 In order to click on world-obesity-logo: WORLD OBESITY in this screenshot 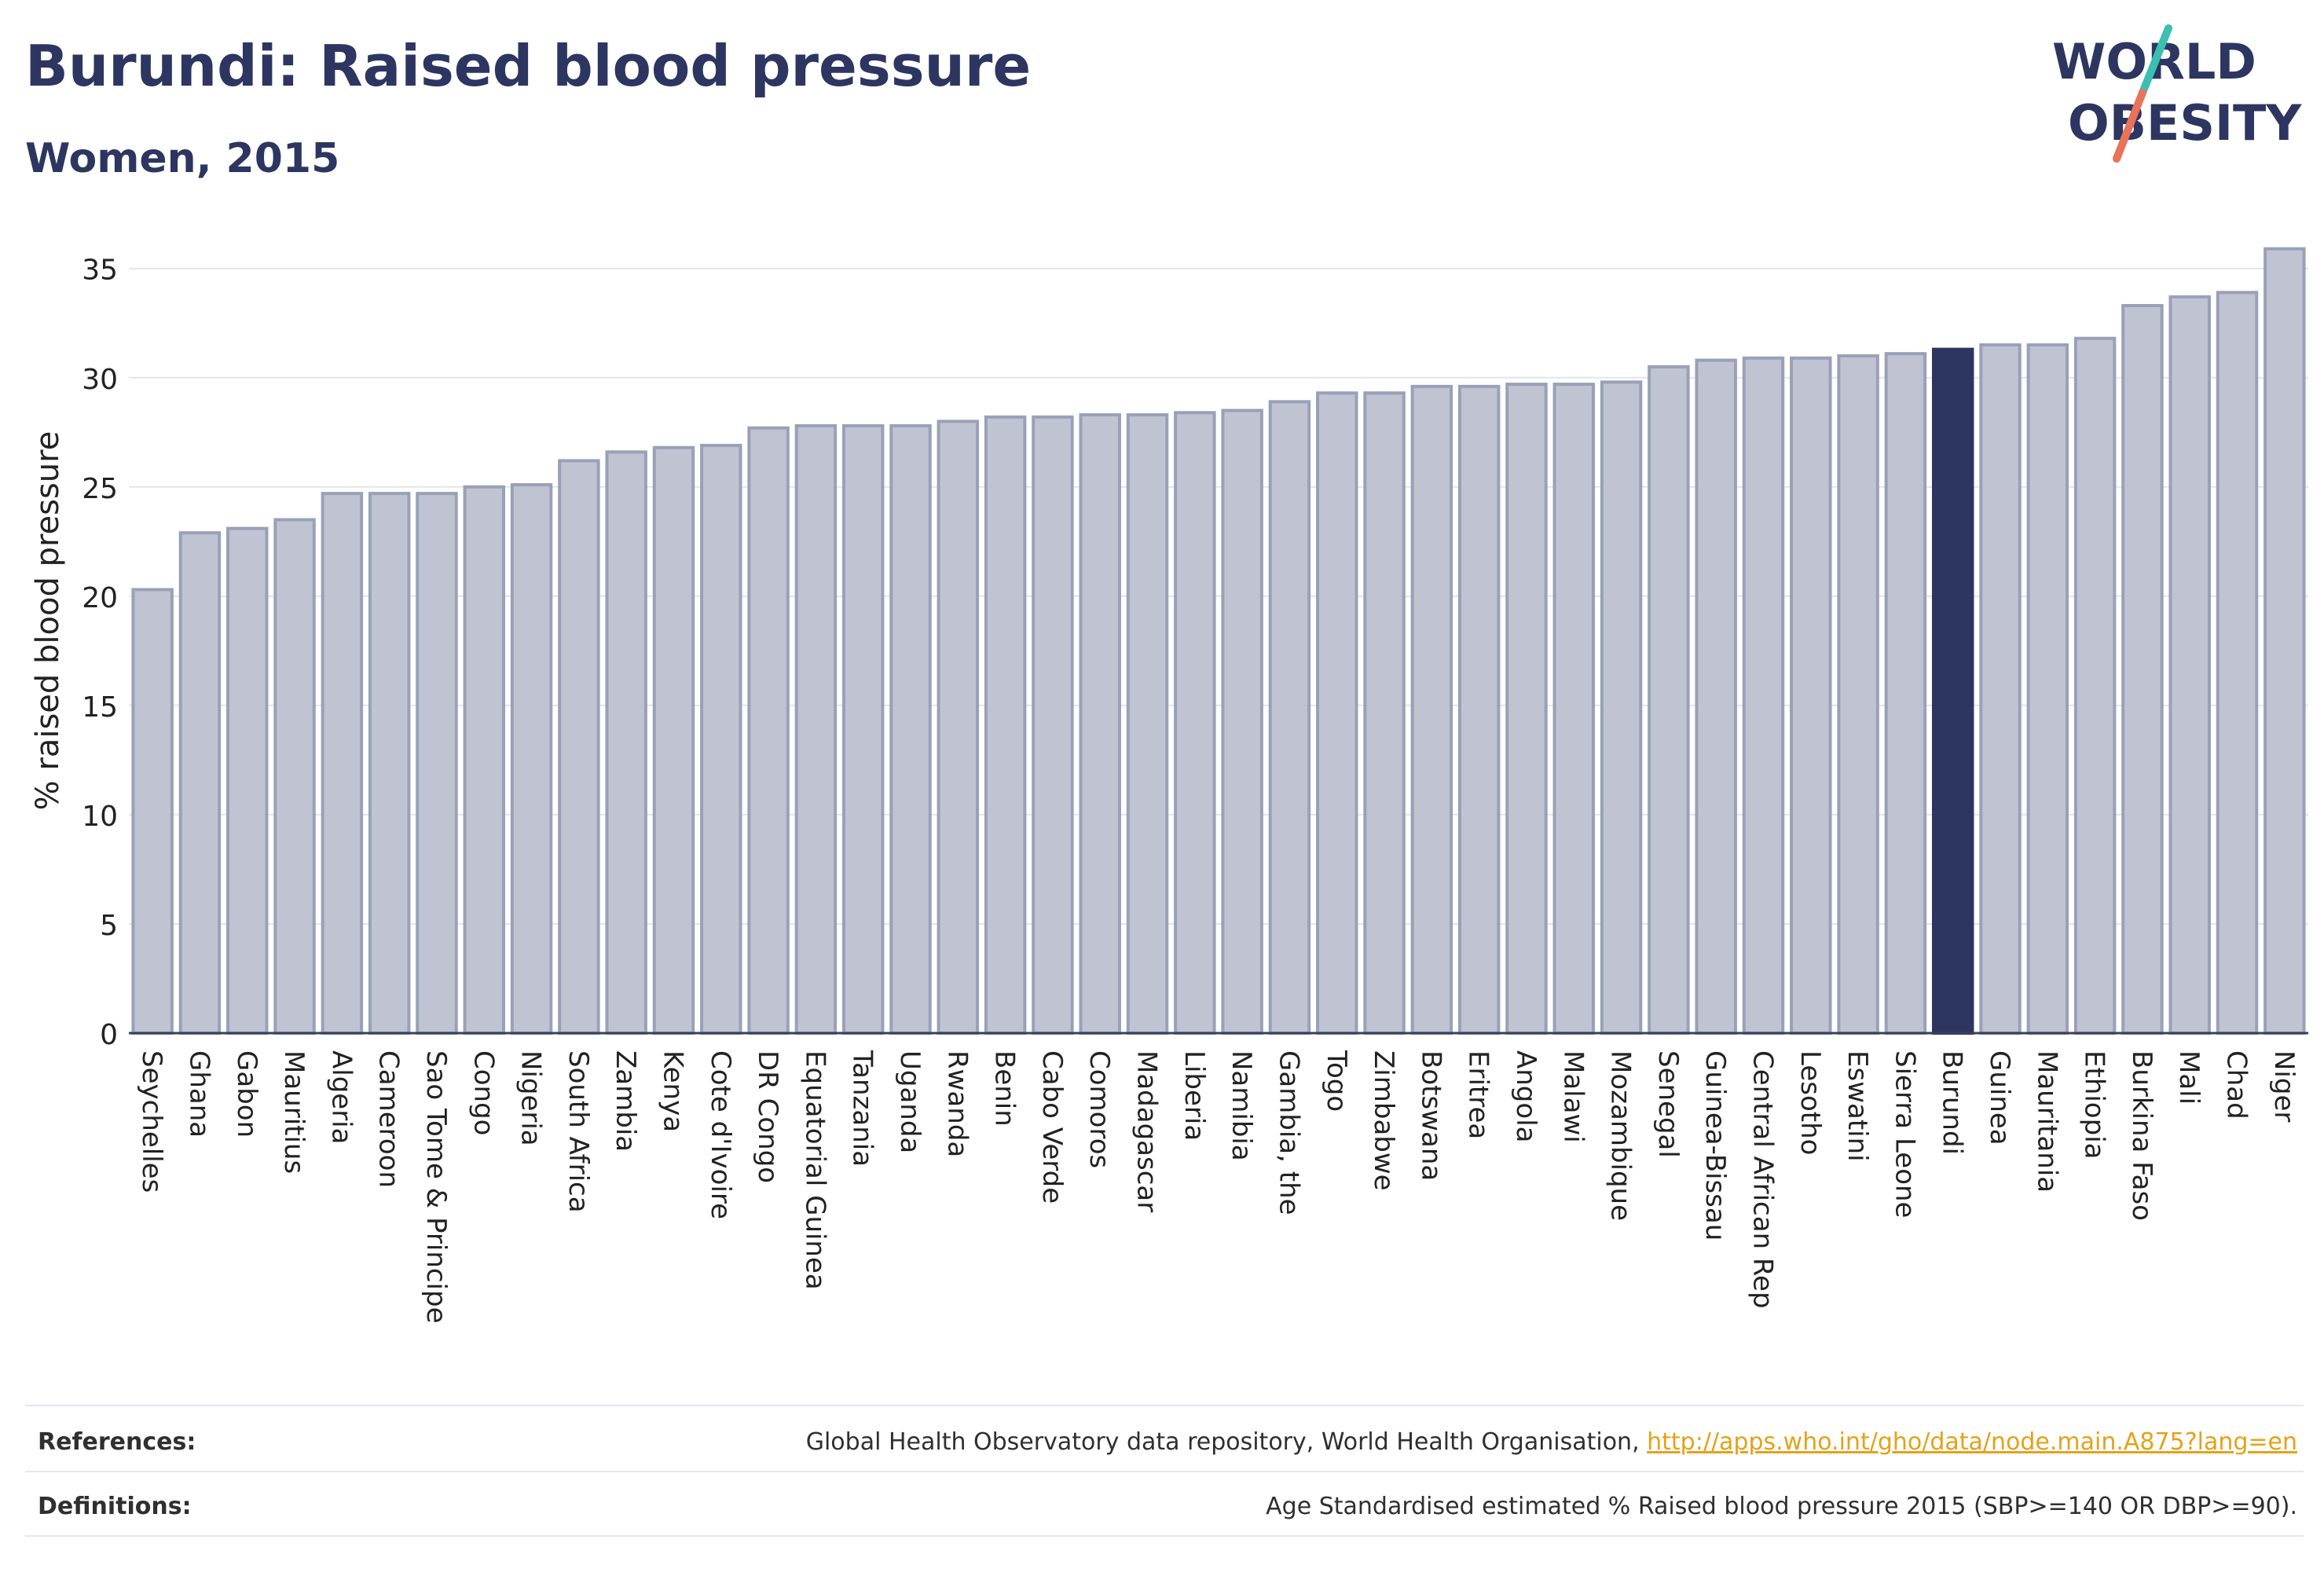, I will do `click(2181, 94)`.